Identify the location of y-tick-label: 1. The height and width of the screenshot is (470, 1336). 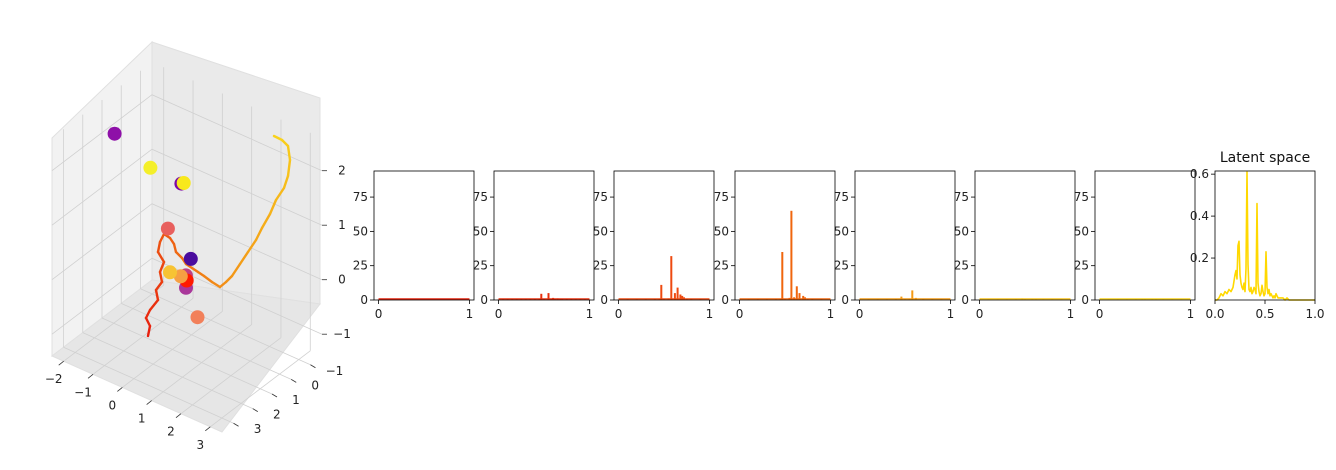
(296, 400).